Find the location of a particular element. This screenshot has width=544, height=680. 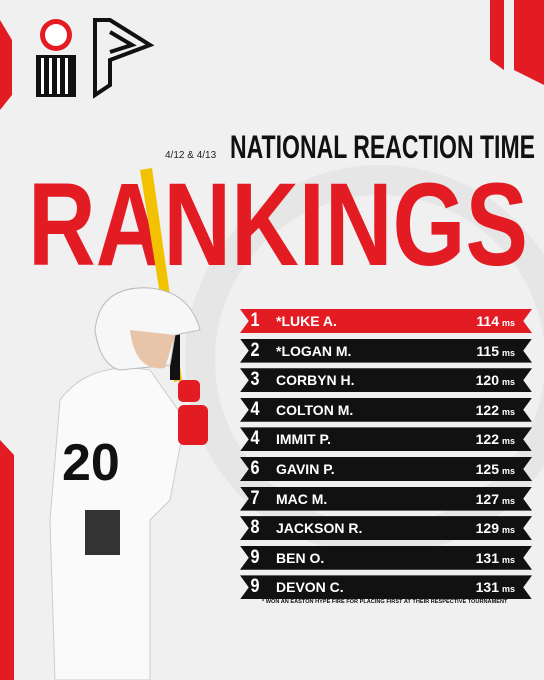

ranking-row: 8 JACKSON R. 129 ms is located at coordinates (386, 528).